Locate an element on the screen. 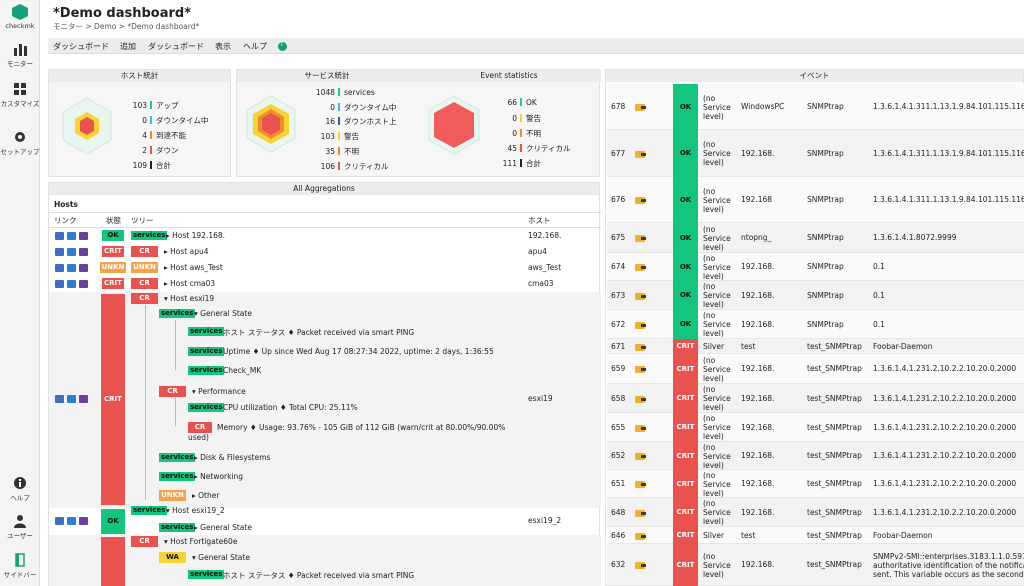  menu-add: 追加 is located at coordinates (128, 46).